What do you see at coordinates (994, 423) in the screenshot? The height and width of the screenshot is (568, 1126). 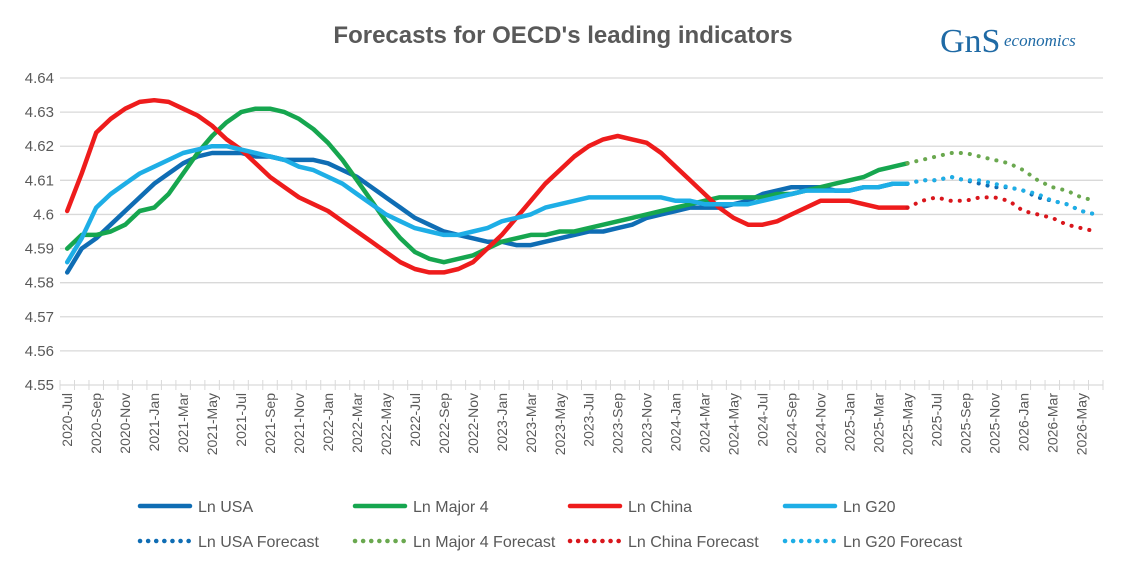 I see `x-tick-label: 2025-Nov` at bounding box center [994, 423].